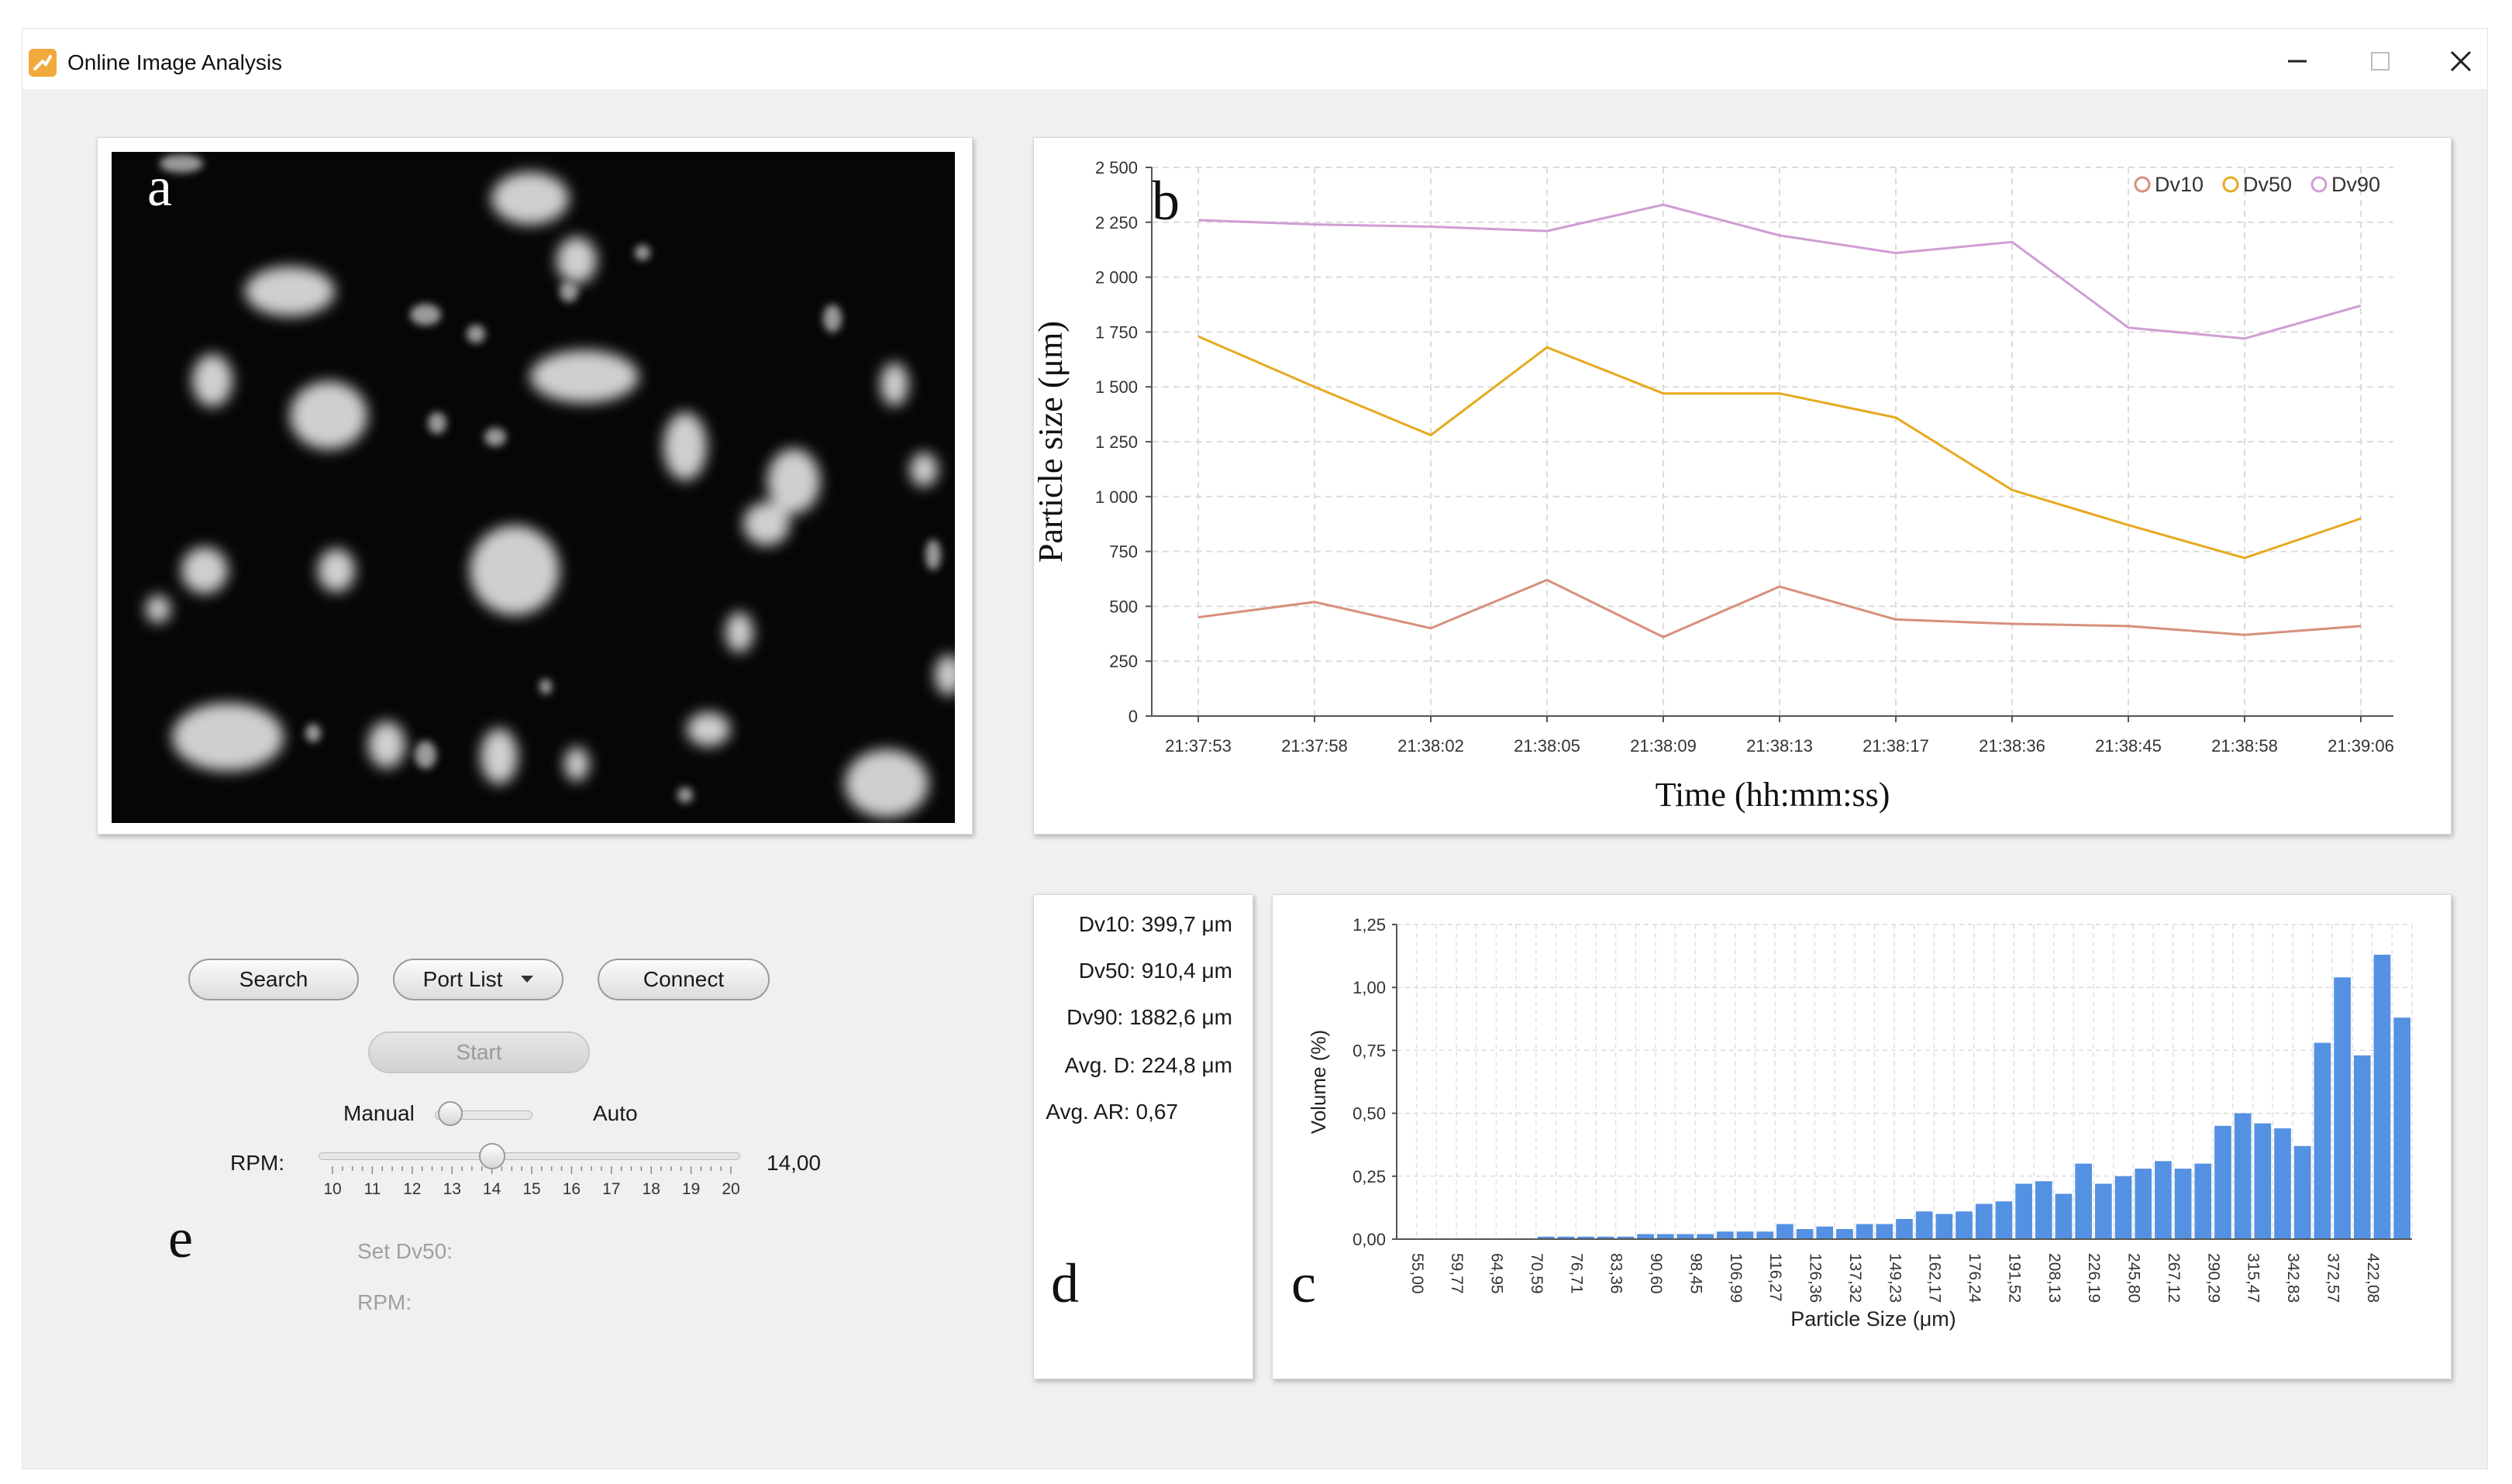  I want to click on close-button, so click(2461, 61).